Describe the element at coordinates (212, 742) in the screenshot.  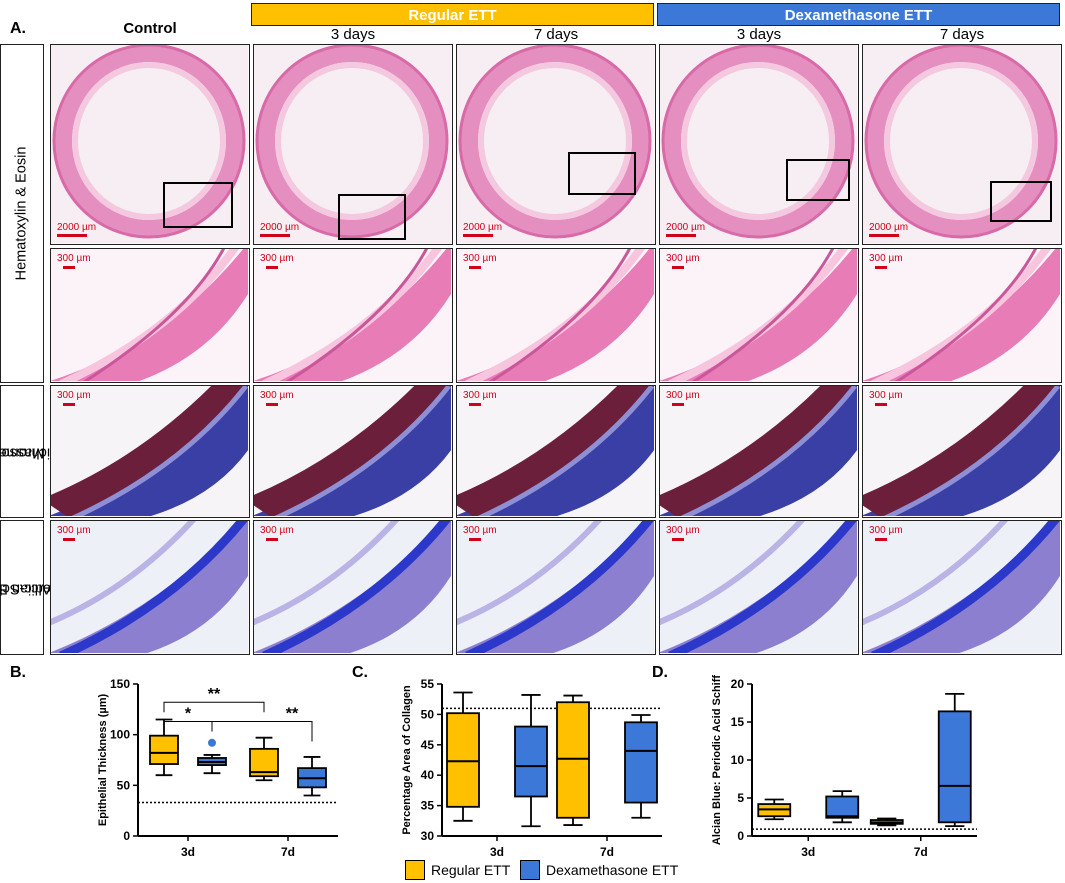
I see `outlier-point` at that location.